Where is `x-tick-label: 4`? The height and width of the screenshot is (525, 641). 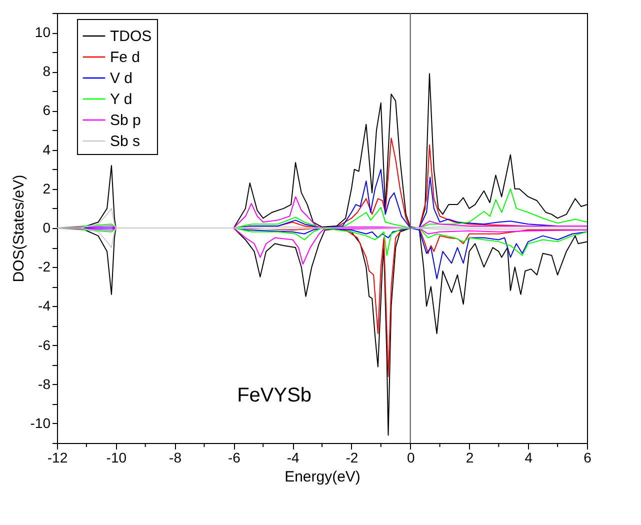
x-tick-label: 4 is located at coordinates (528, 458).